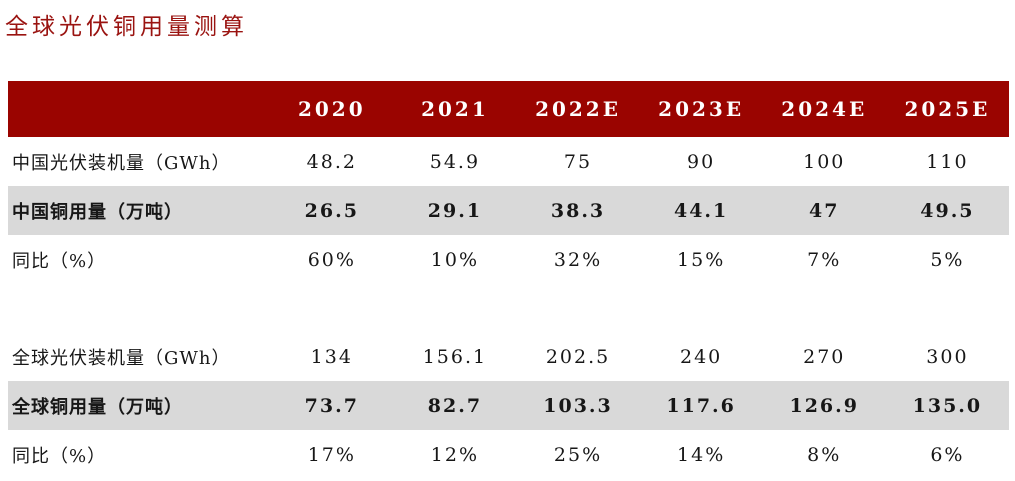  What do you see at coordinates (455, 259) in the screenshot?
I see `cell-value: 10%` at bounding box center [455, 259].